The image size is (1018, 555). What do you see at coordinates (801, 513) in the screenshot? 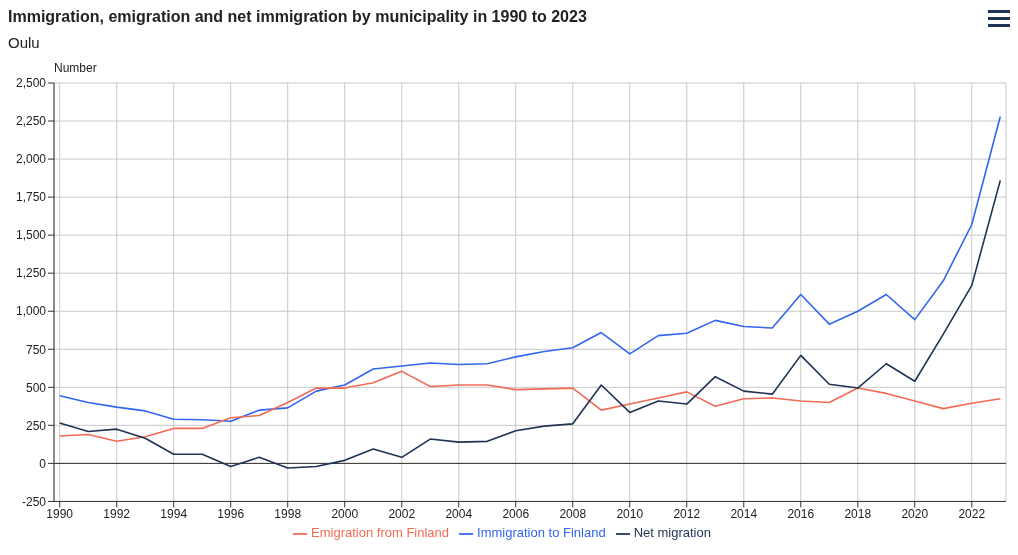
I see `x-tick-label: 2016` at bounding box center [801, 513].